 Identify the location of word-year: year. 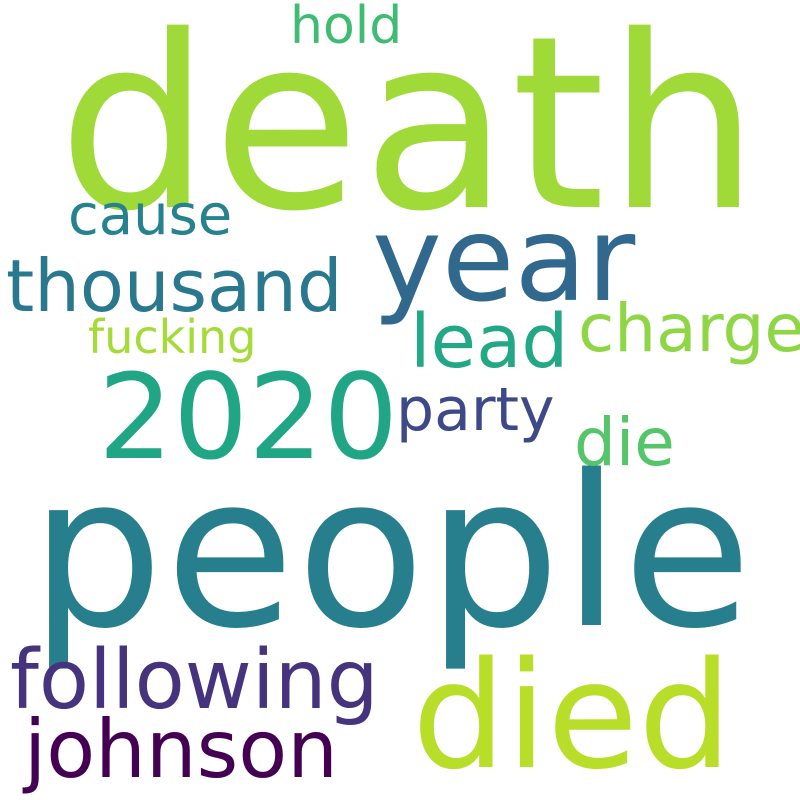
(504, 259).